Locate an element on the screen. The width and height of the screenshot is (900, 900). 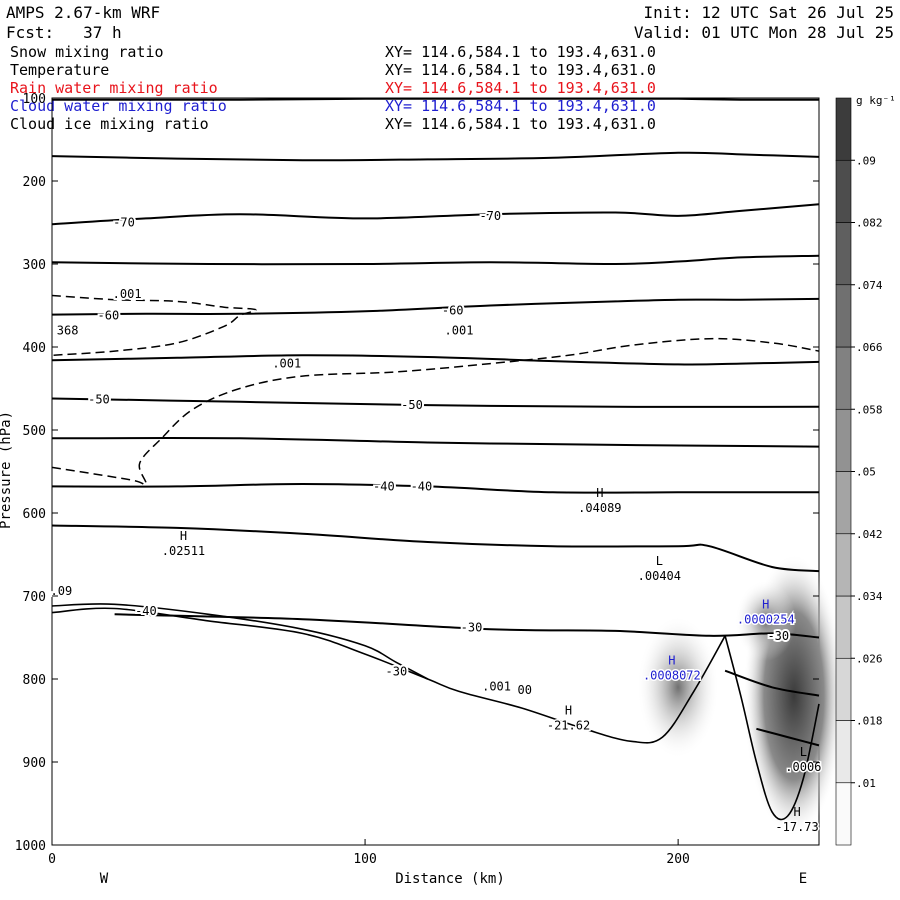
colorbar-label: .026 is located at coordinates (869, 658).